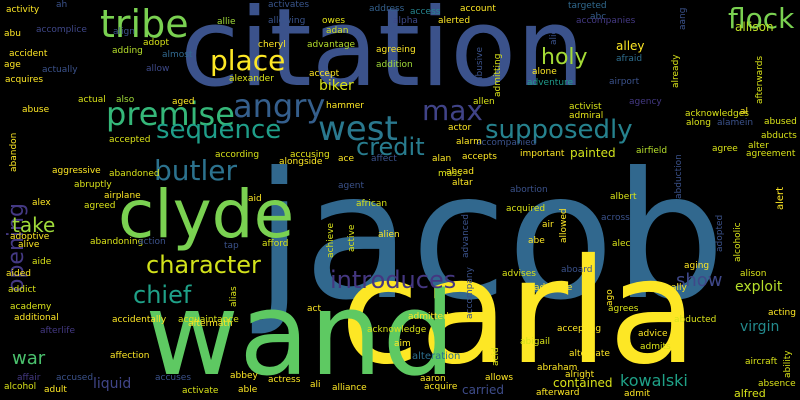 Image resolution: width=800 pixels, height=400 pixels. What do you see at coordinates (29, 245) in the screenshot?
I see `cloud-word: alive` at bounding box center [29, 245].